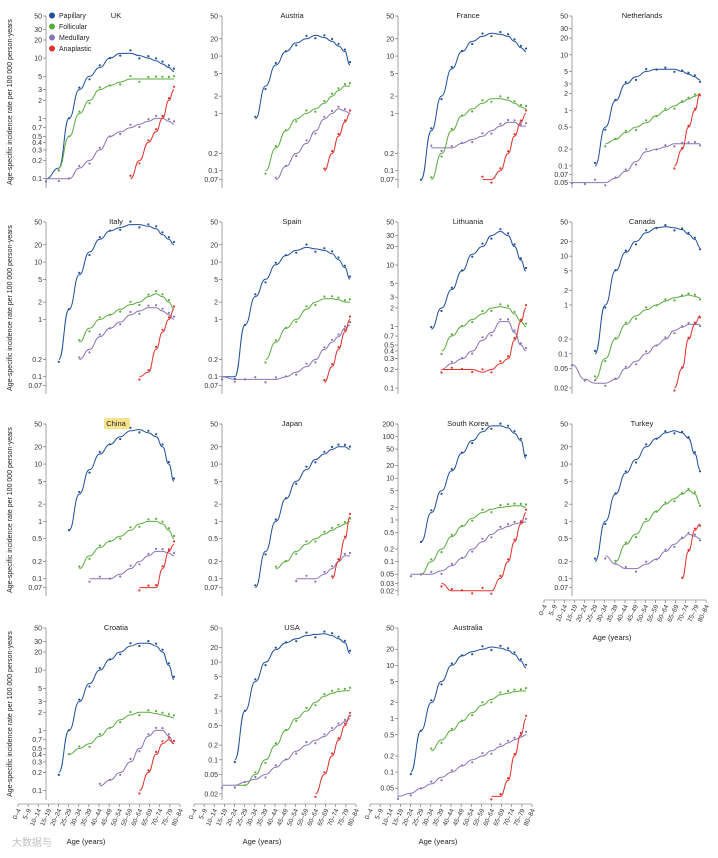  Describe the element at coordinates (37, 740) in the screenshot. I see `y-tick-label: 0.7` at that location.